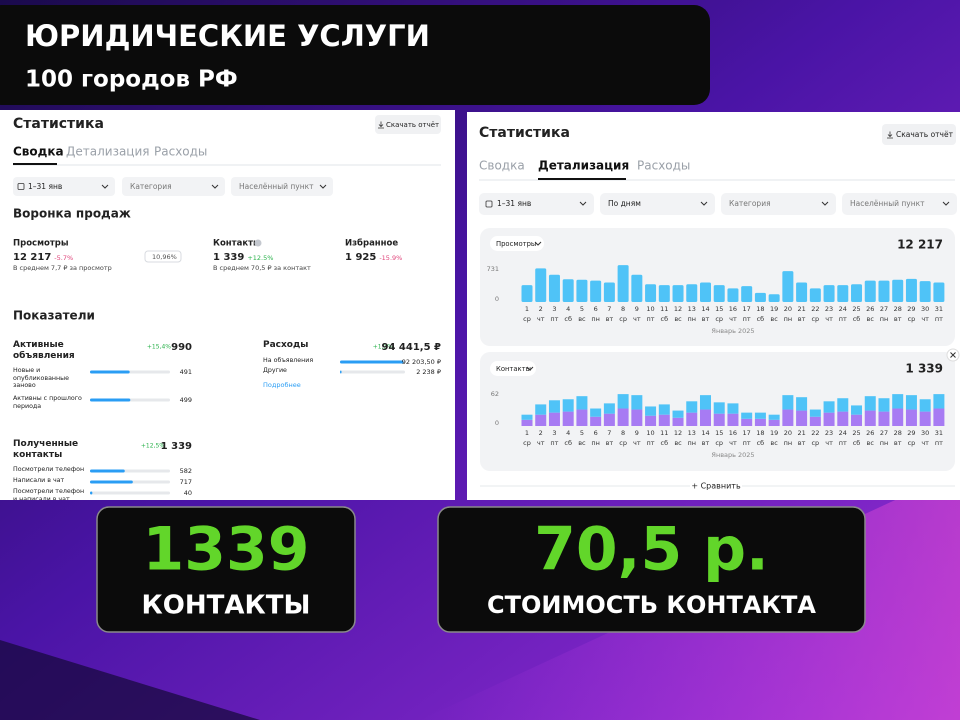 This screenshot has height=720, width=960. Describe the element at coordinates (276, 186) in the screenshot. I see `filter-label: Населённый пункт` at that location.